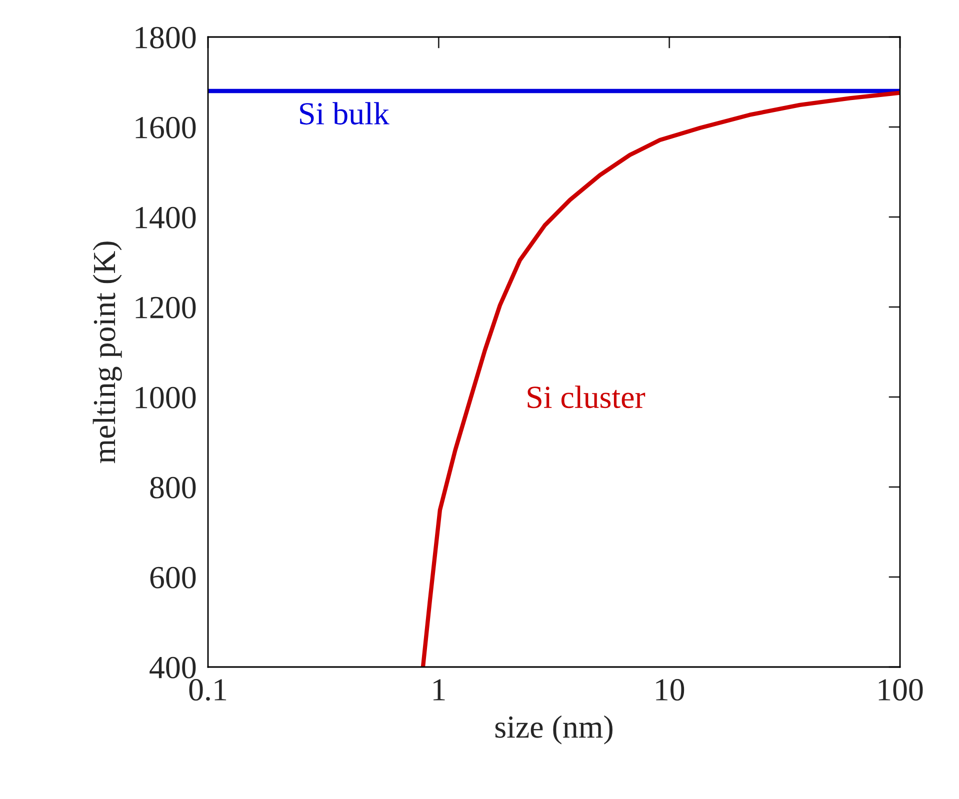 The image size is (959, 799). I want to click on x-tick-label: 10, so click(670, 690).